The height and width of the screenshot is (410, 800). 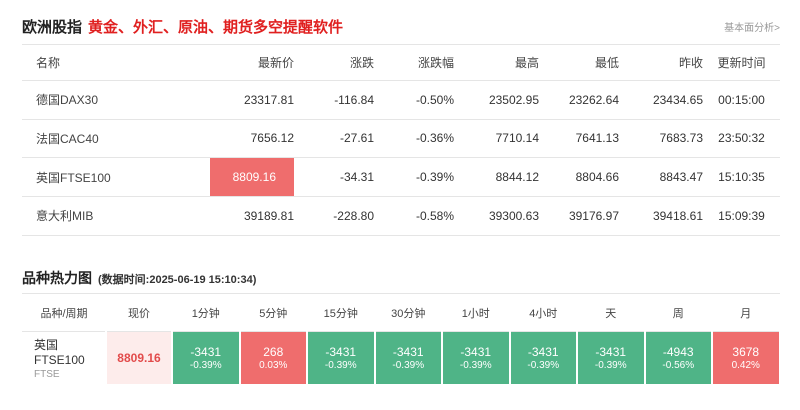 I want to click on column-header-month: 月, so click(x=746, y=312).